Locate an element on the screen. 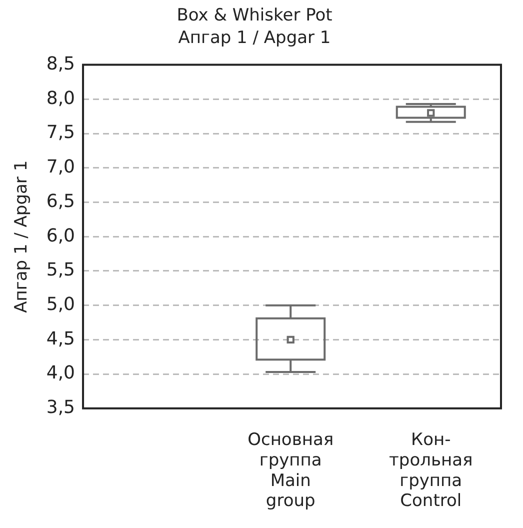  y-axis-title: Апгар 1 / Apgar 1 is located at coordinates (22, 236).